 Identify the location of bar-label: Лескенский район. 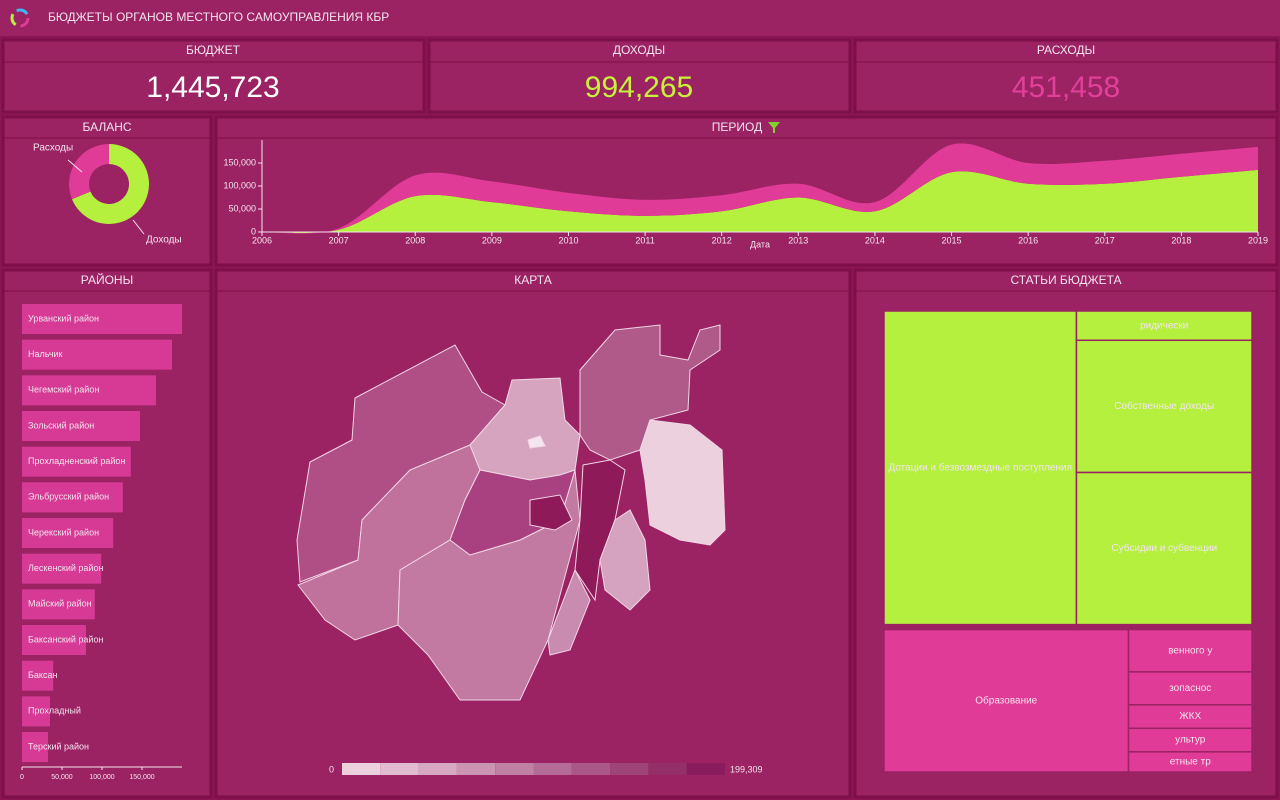
(65, 568).